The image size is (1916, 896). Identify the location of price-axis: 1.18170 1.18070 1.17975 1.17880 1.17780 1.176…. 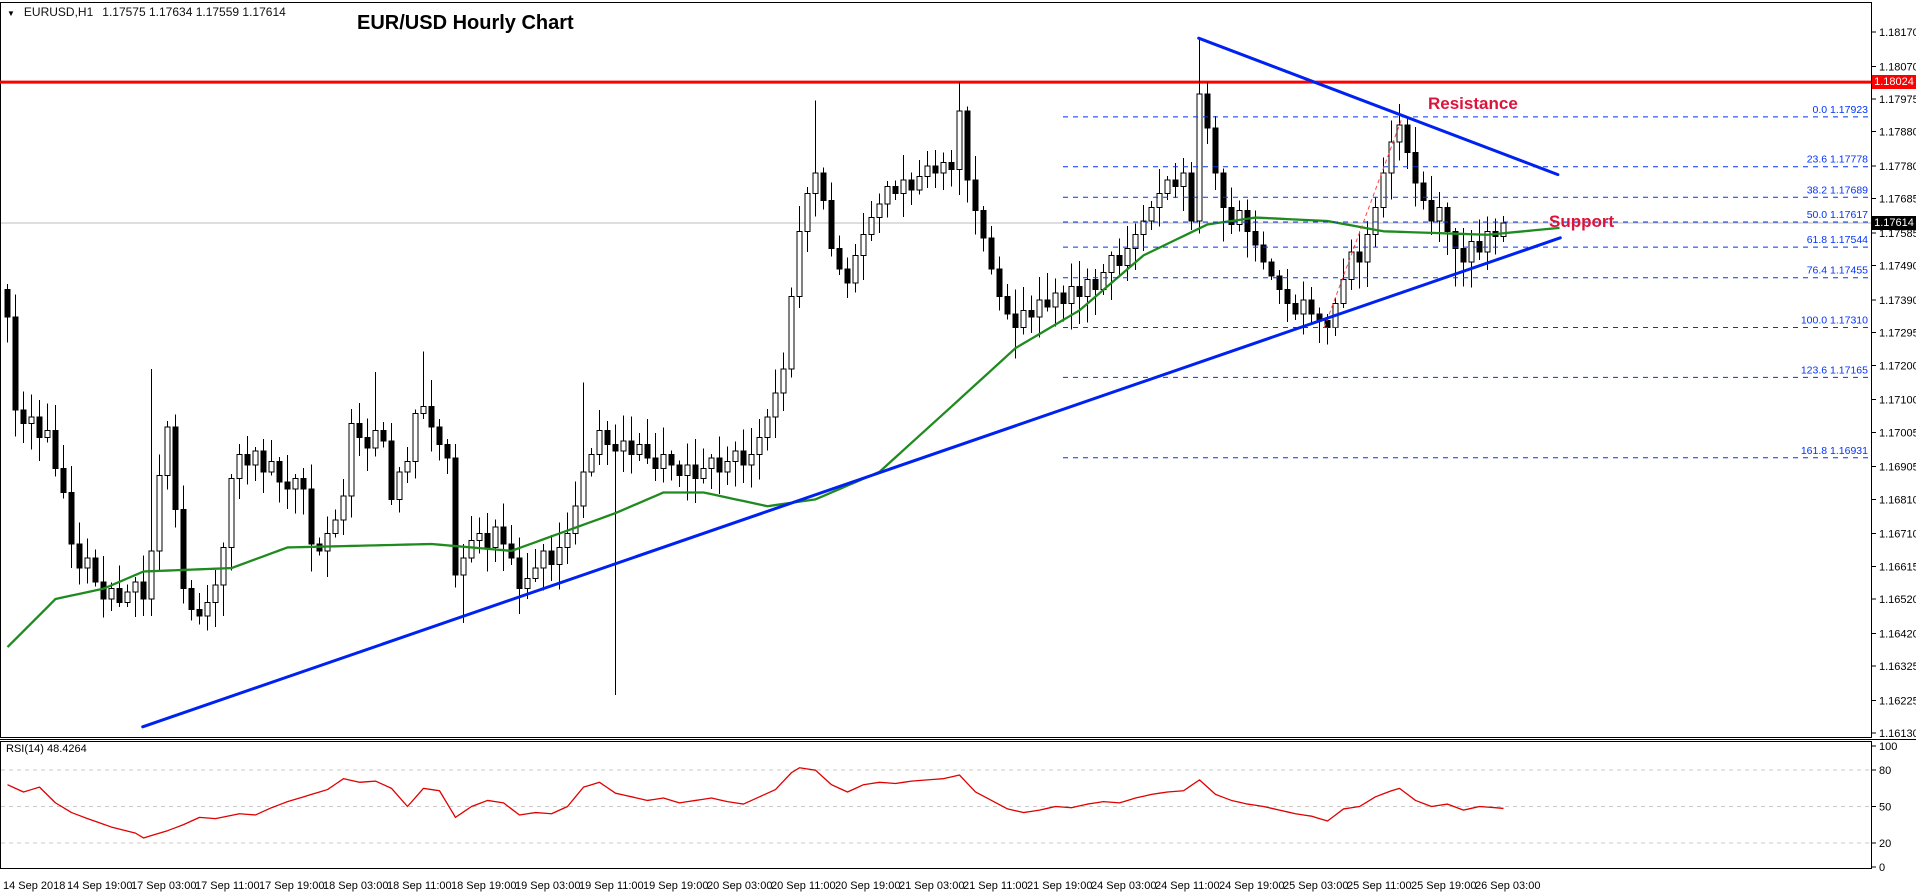
(1893, 383).